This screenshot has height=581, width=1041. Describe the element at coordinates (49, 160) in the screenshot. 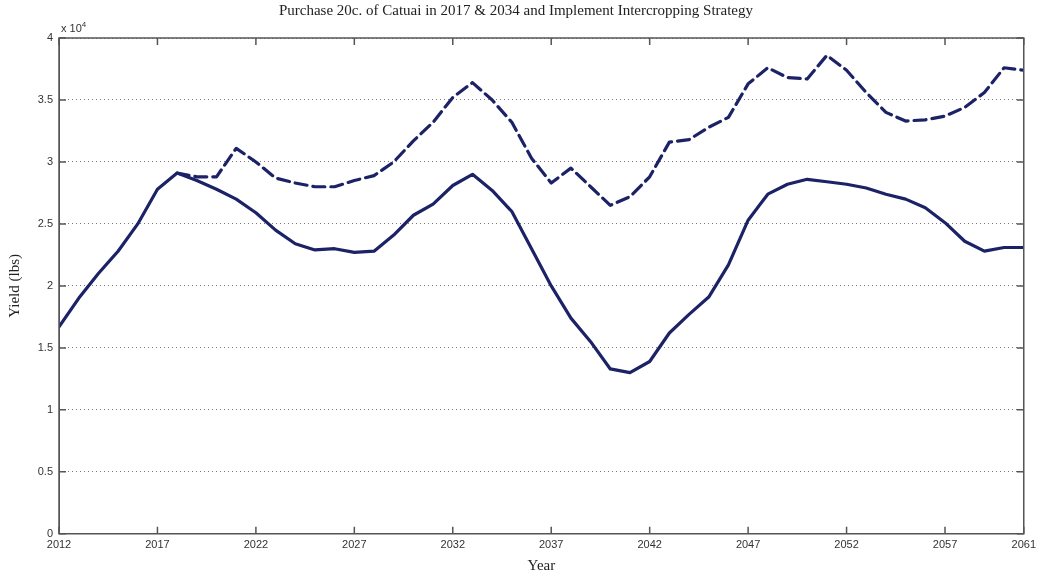

I see `y-tick-label: 3` at that location.